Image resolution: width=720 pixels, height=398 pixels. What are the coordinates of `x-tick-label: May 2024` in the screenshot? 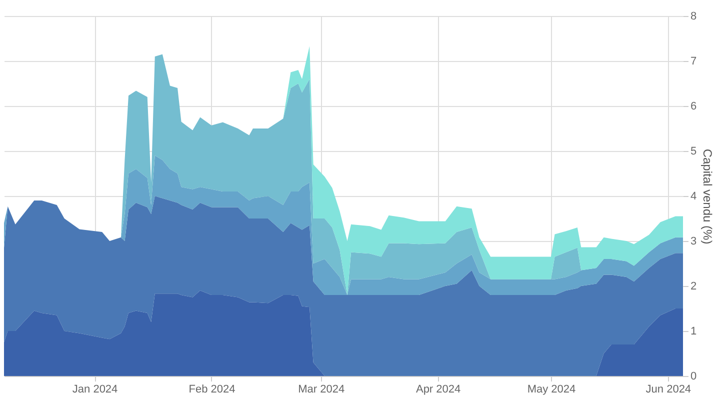 It's located at (551, 390).